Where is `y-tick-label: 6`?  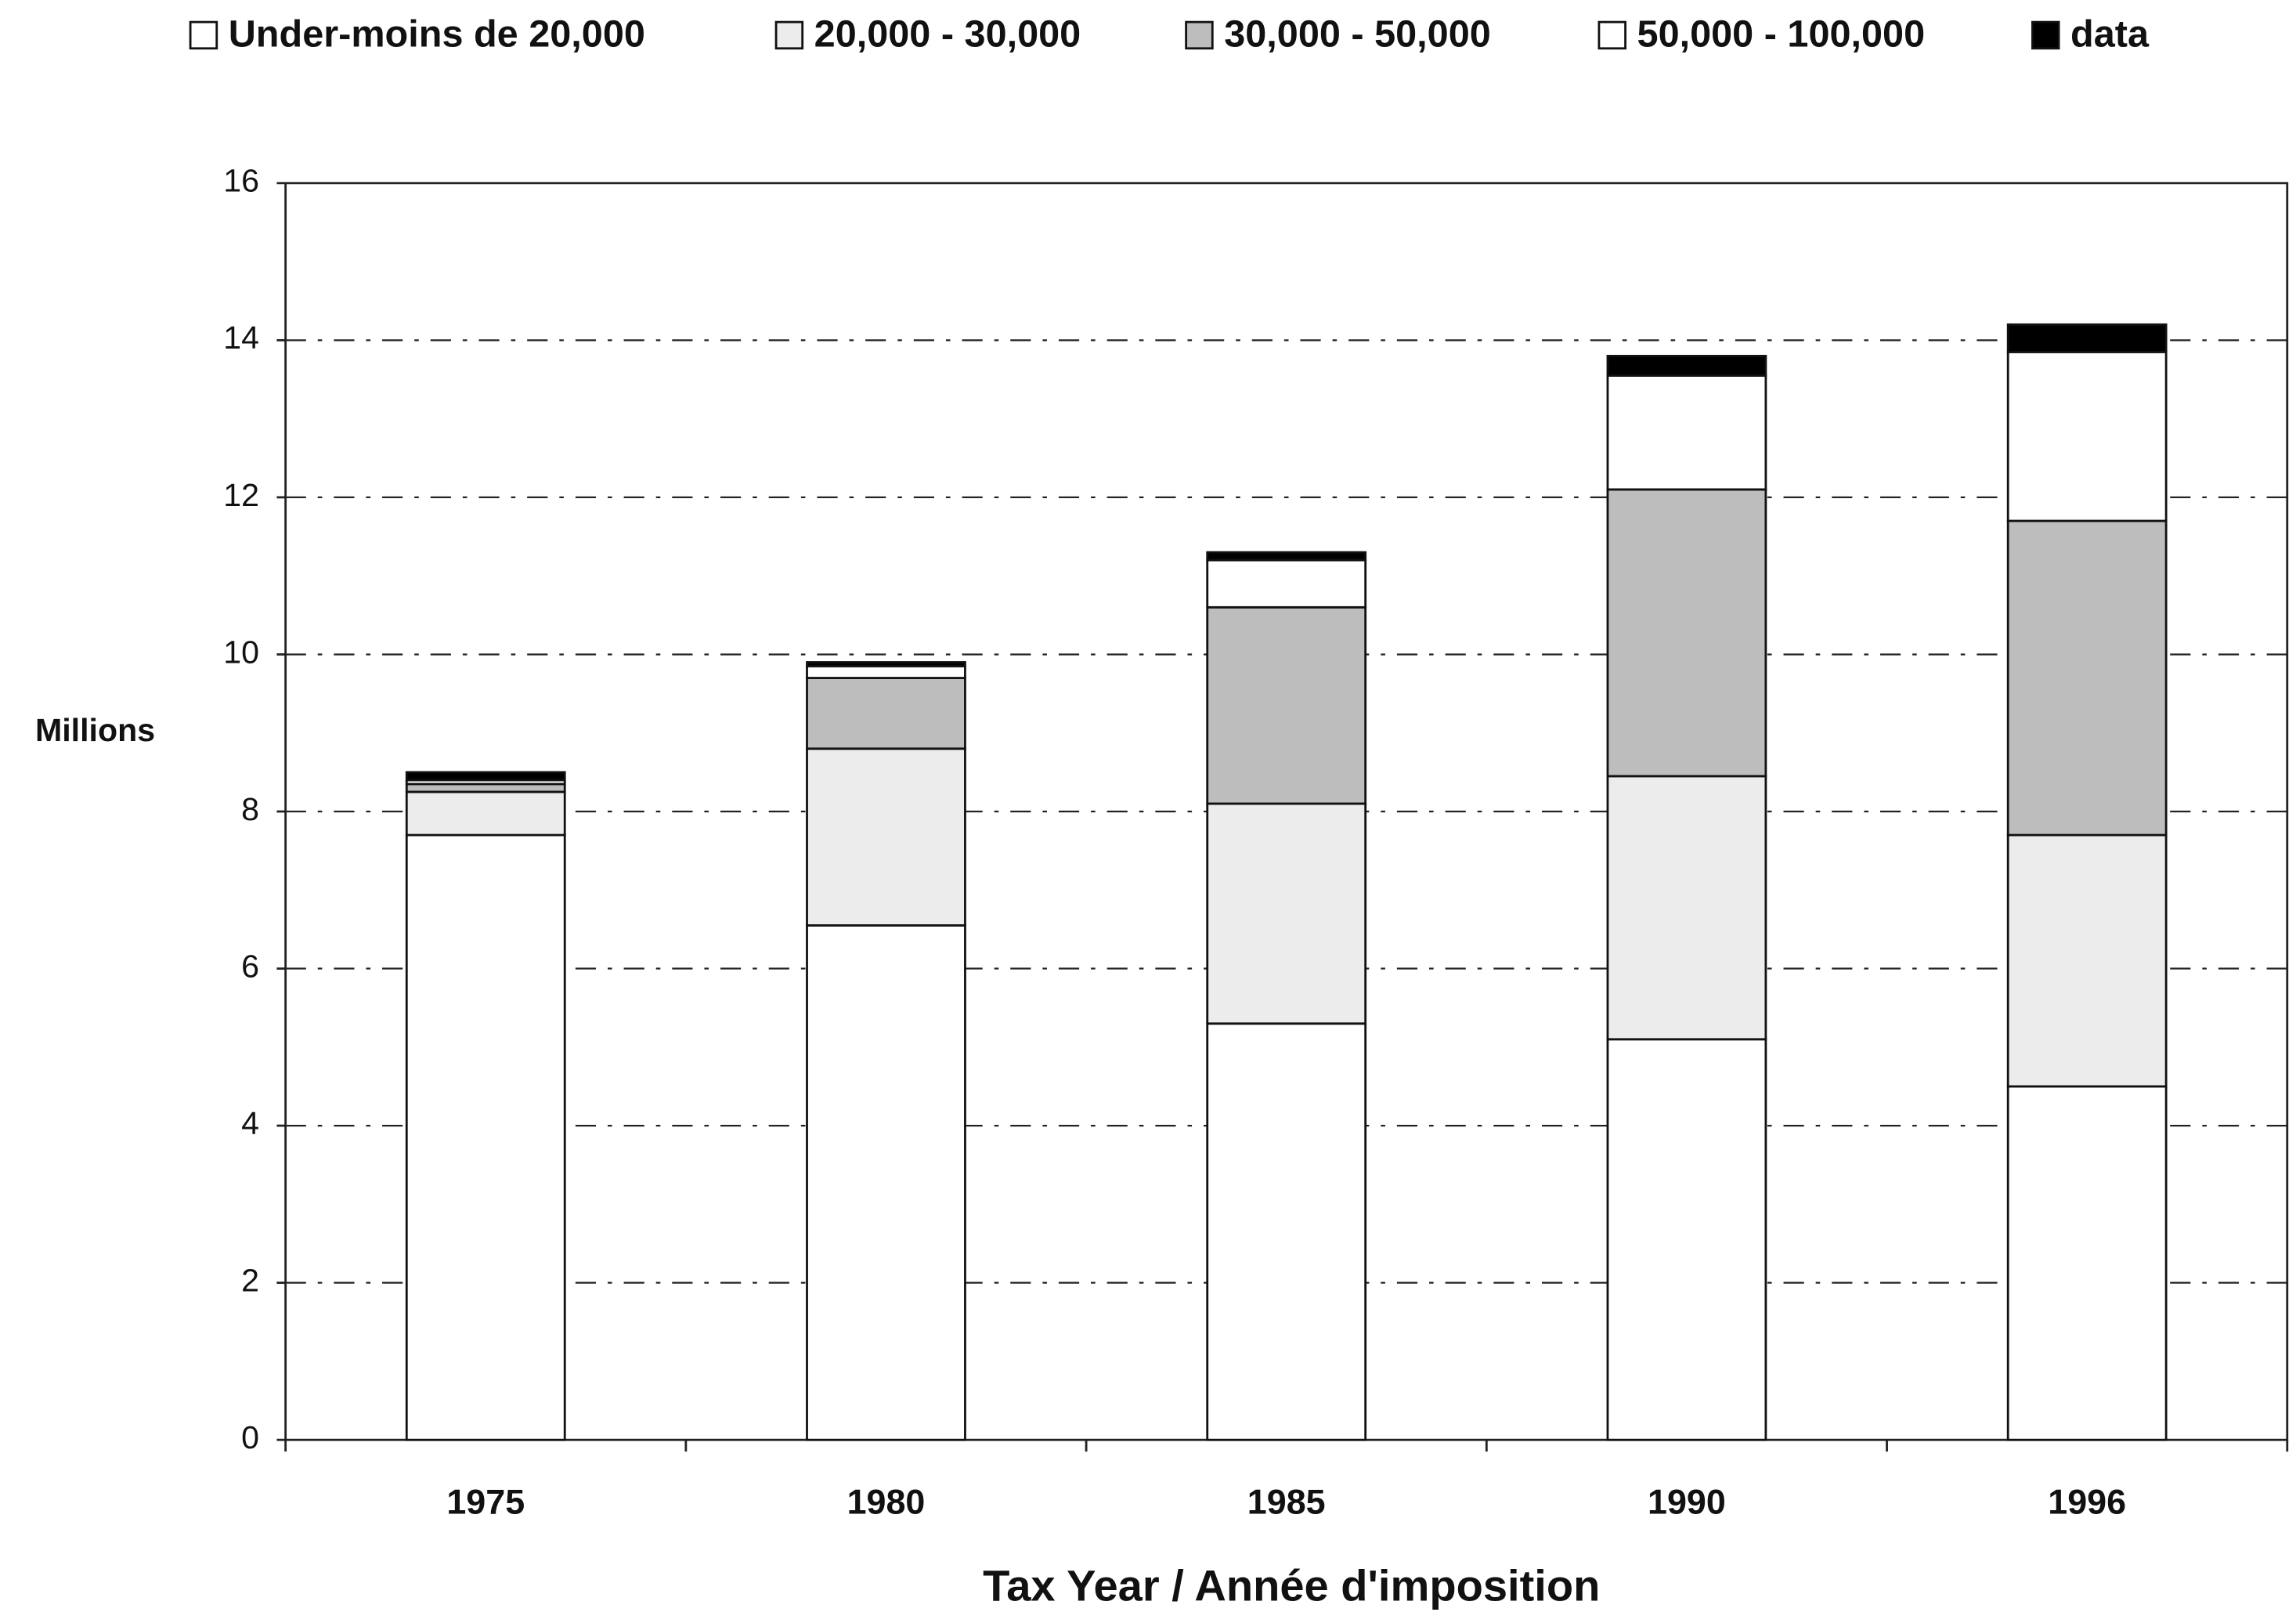 y-tick-label: 6 is located at coordinates (250, 966).